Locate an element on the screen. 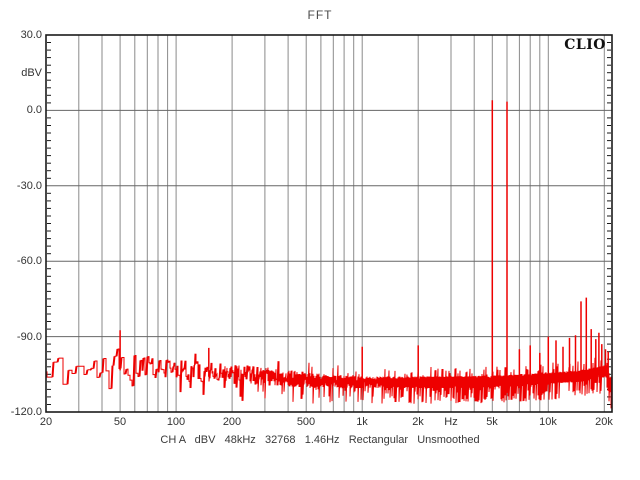 The image size is (640, 480). x-tick-label: 200 is located at coordinates (232, 422).